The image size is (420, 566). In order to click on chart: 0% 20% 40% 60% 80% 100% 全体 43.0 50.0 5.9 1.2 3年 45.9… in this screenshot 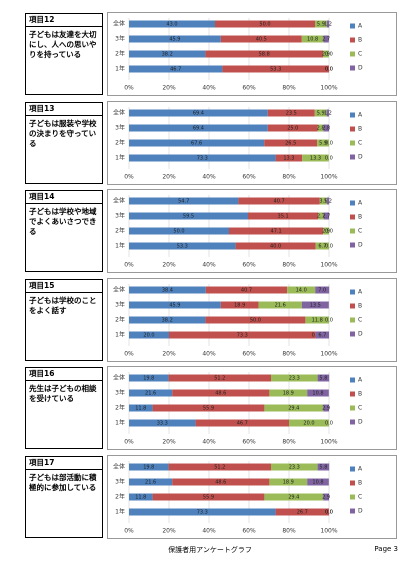, I will do `click(252, 54)`.